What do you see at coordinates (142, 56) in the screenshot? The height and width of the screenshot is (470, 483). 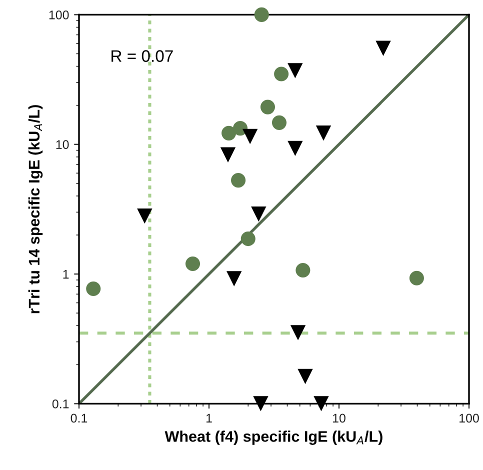 I see `annotation: R = 0.07` at bounding box center [142, 56].